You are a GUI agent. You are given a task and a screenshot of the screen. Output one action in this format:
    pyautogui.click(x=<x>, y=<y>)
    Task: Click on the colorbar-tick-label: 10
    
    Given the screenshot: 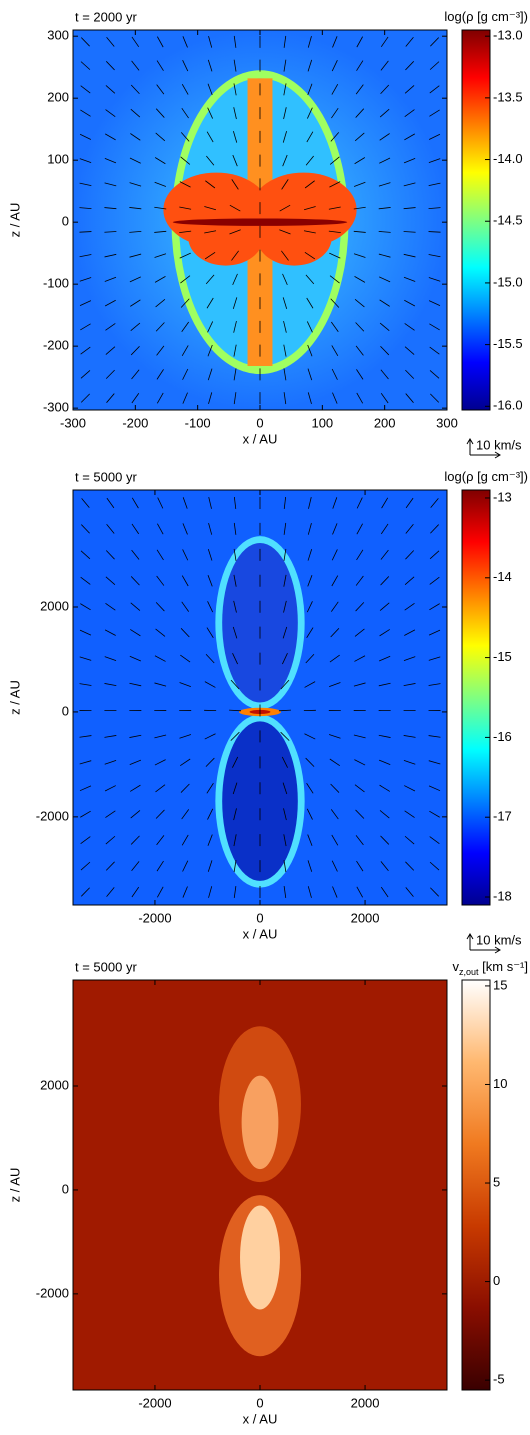 What is the action you would take?
    pyautogui.click(x=500, y=1083)
    